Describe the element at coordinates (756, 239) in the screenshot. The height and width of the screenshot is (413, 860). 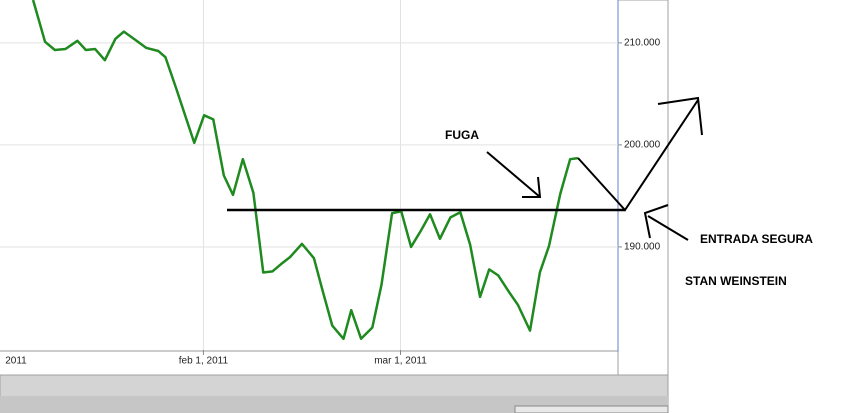
I see `annotation: ENTRADA SEGURA` at that location.